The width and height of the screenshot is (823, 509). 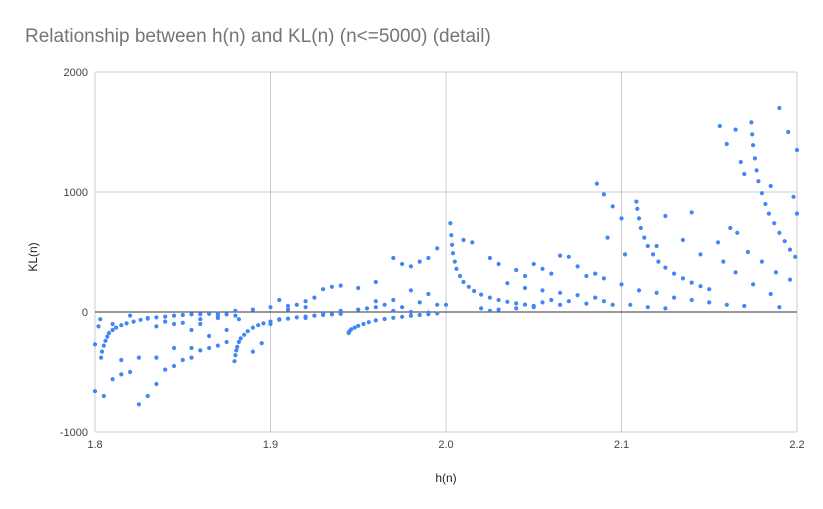 I want to click on y-tick-label: 1000, so click(x=76, y=193).